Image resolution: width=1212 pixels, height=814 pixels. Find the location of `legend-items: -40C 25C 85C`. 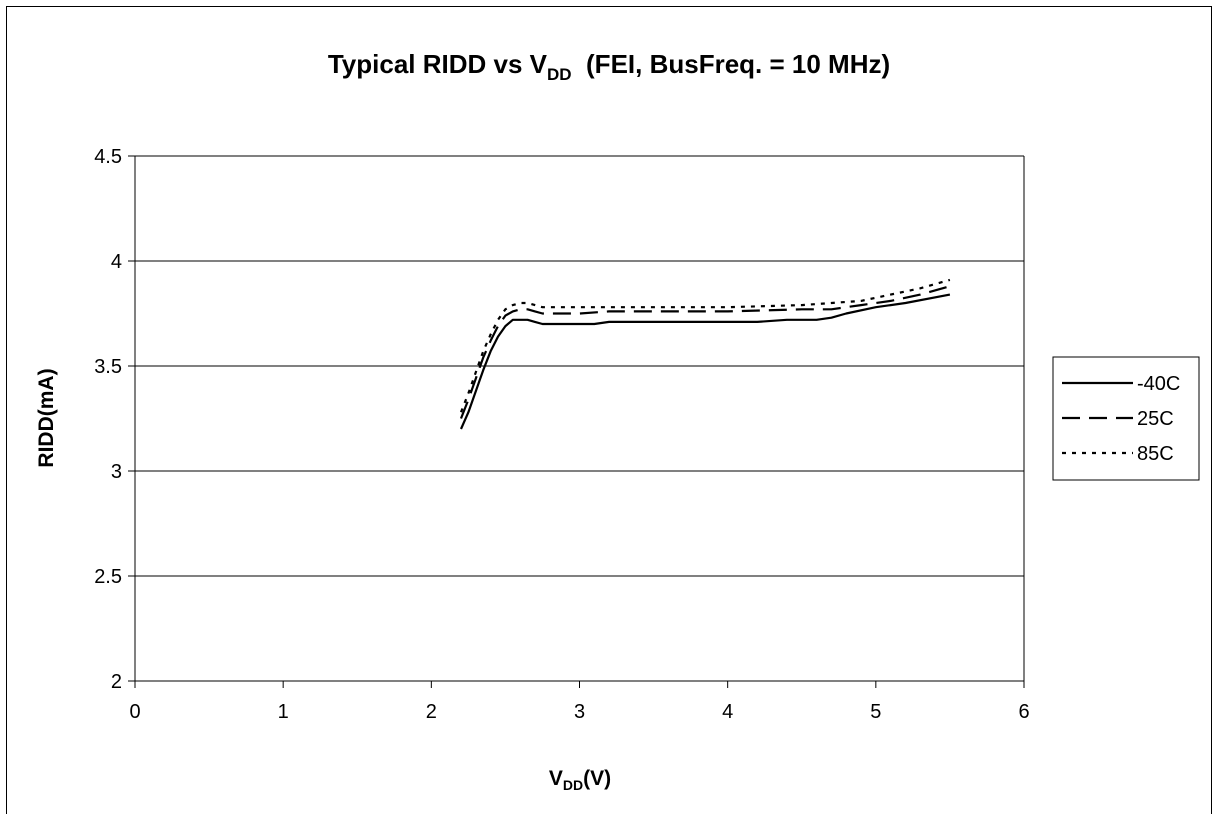

legend-items: -40C 25C 85C is located at coordinates (1121, 419).